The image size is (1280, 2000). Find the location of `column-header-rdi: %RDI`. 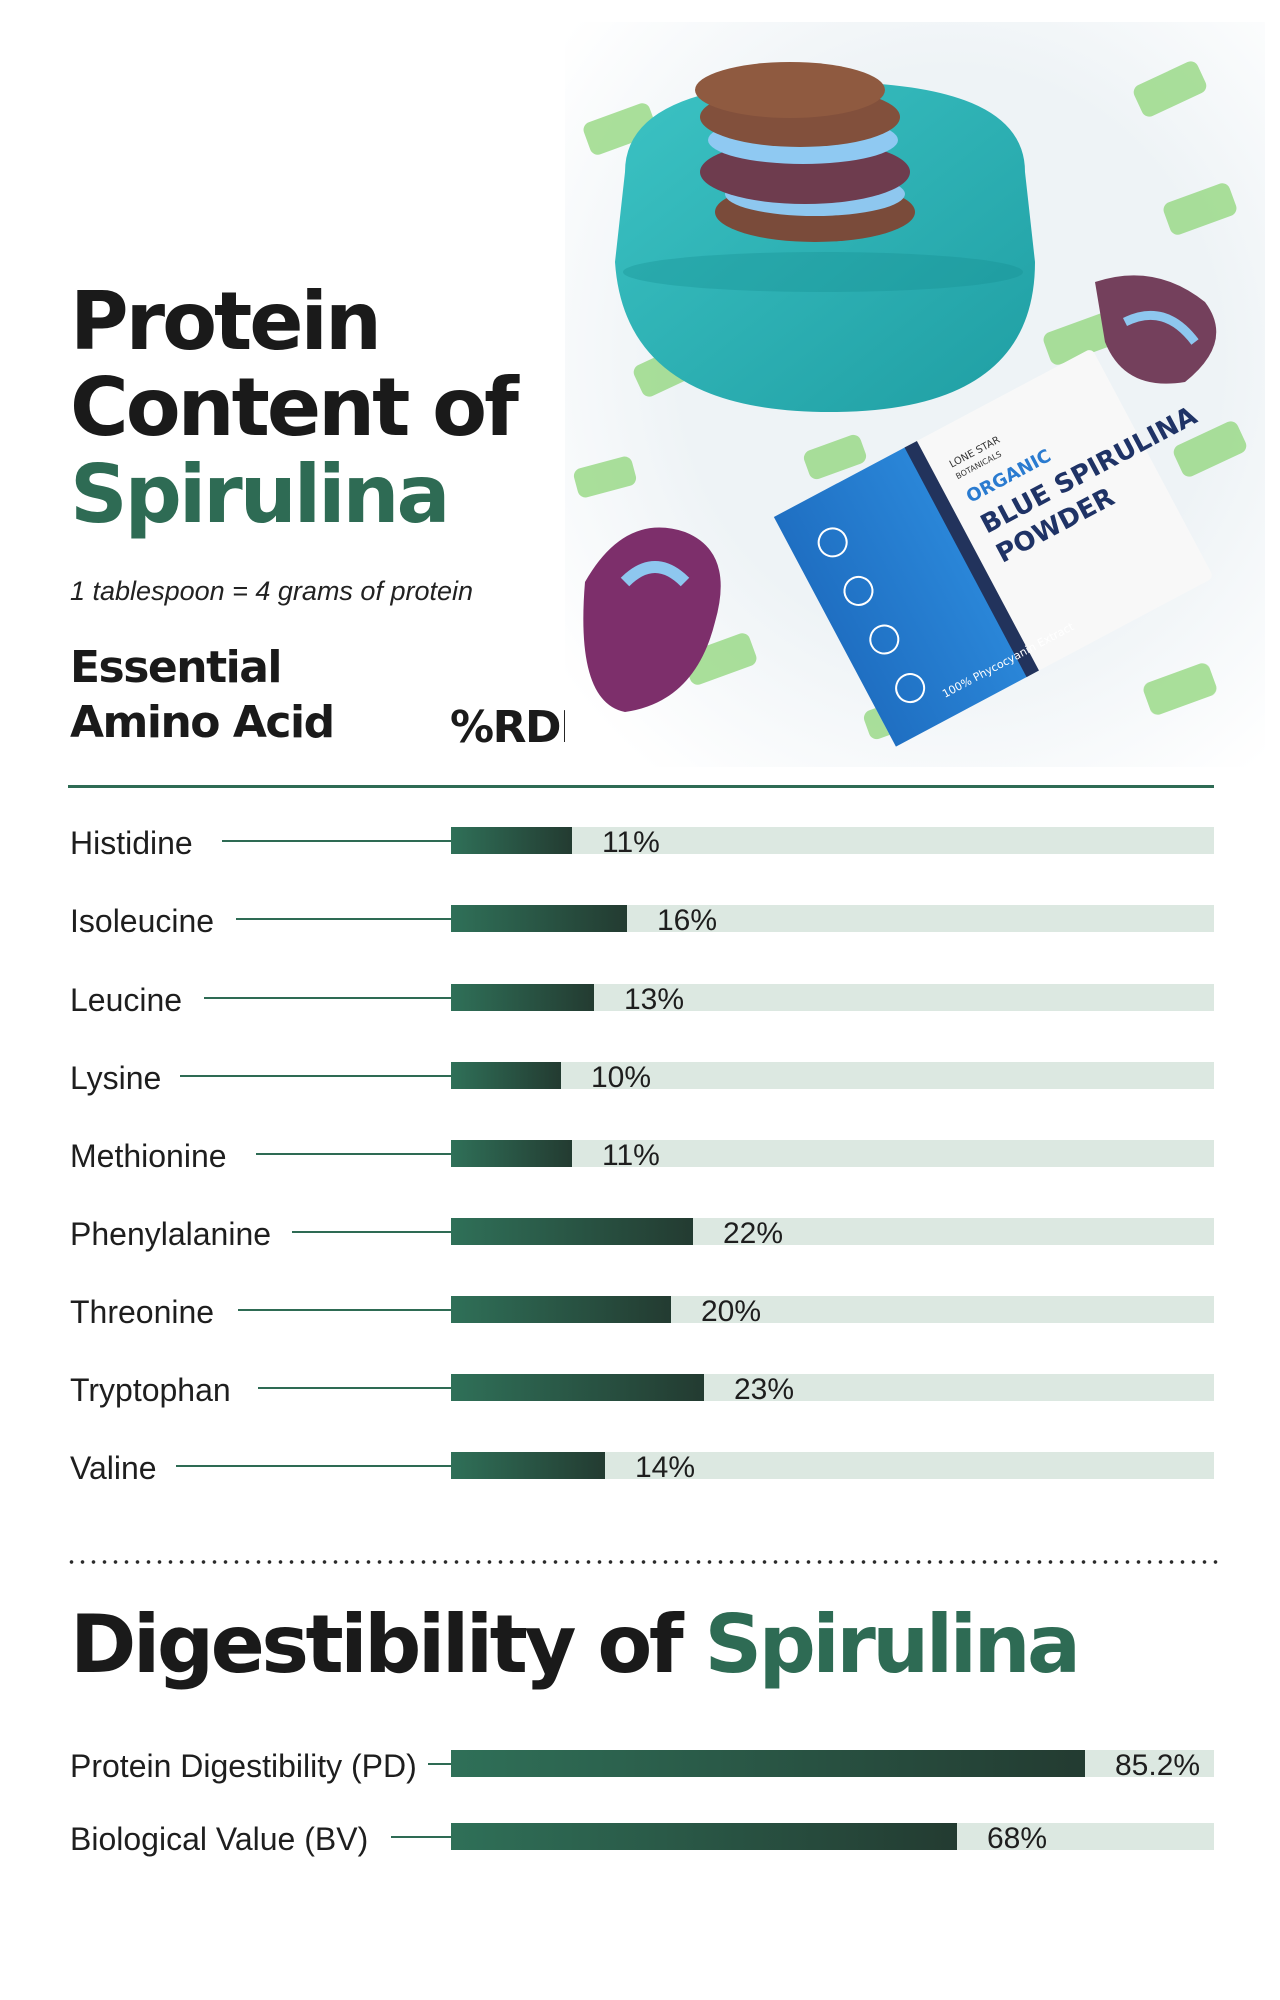

column-header-rdi: %RDI is located at coordinates (513, 727).